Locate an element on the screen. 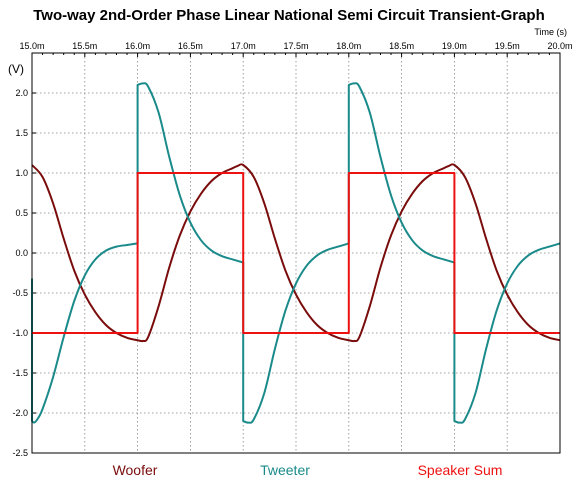  x-tick-label: 17.5m is located at coordinates (295, 46).